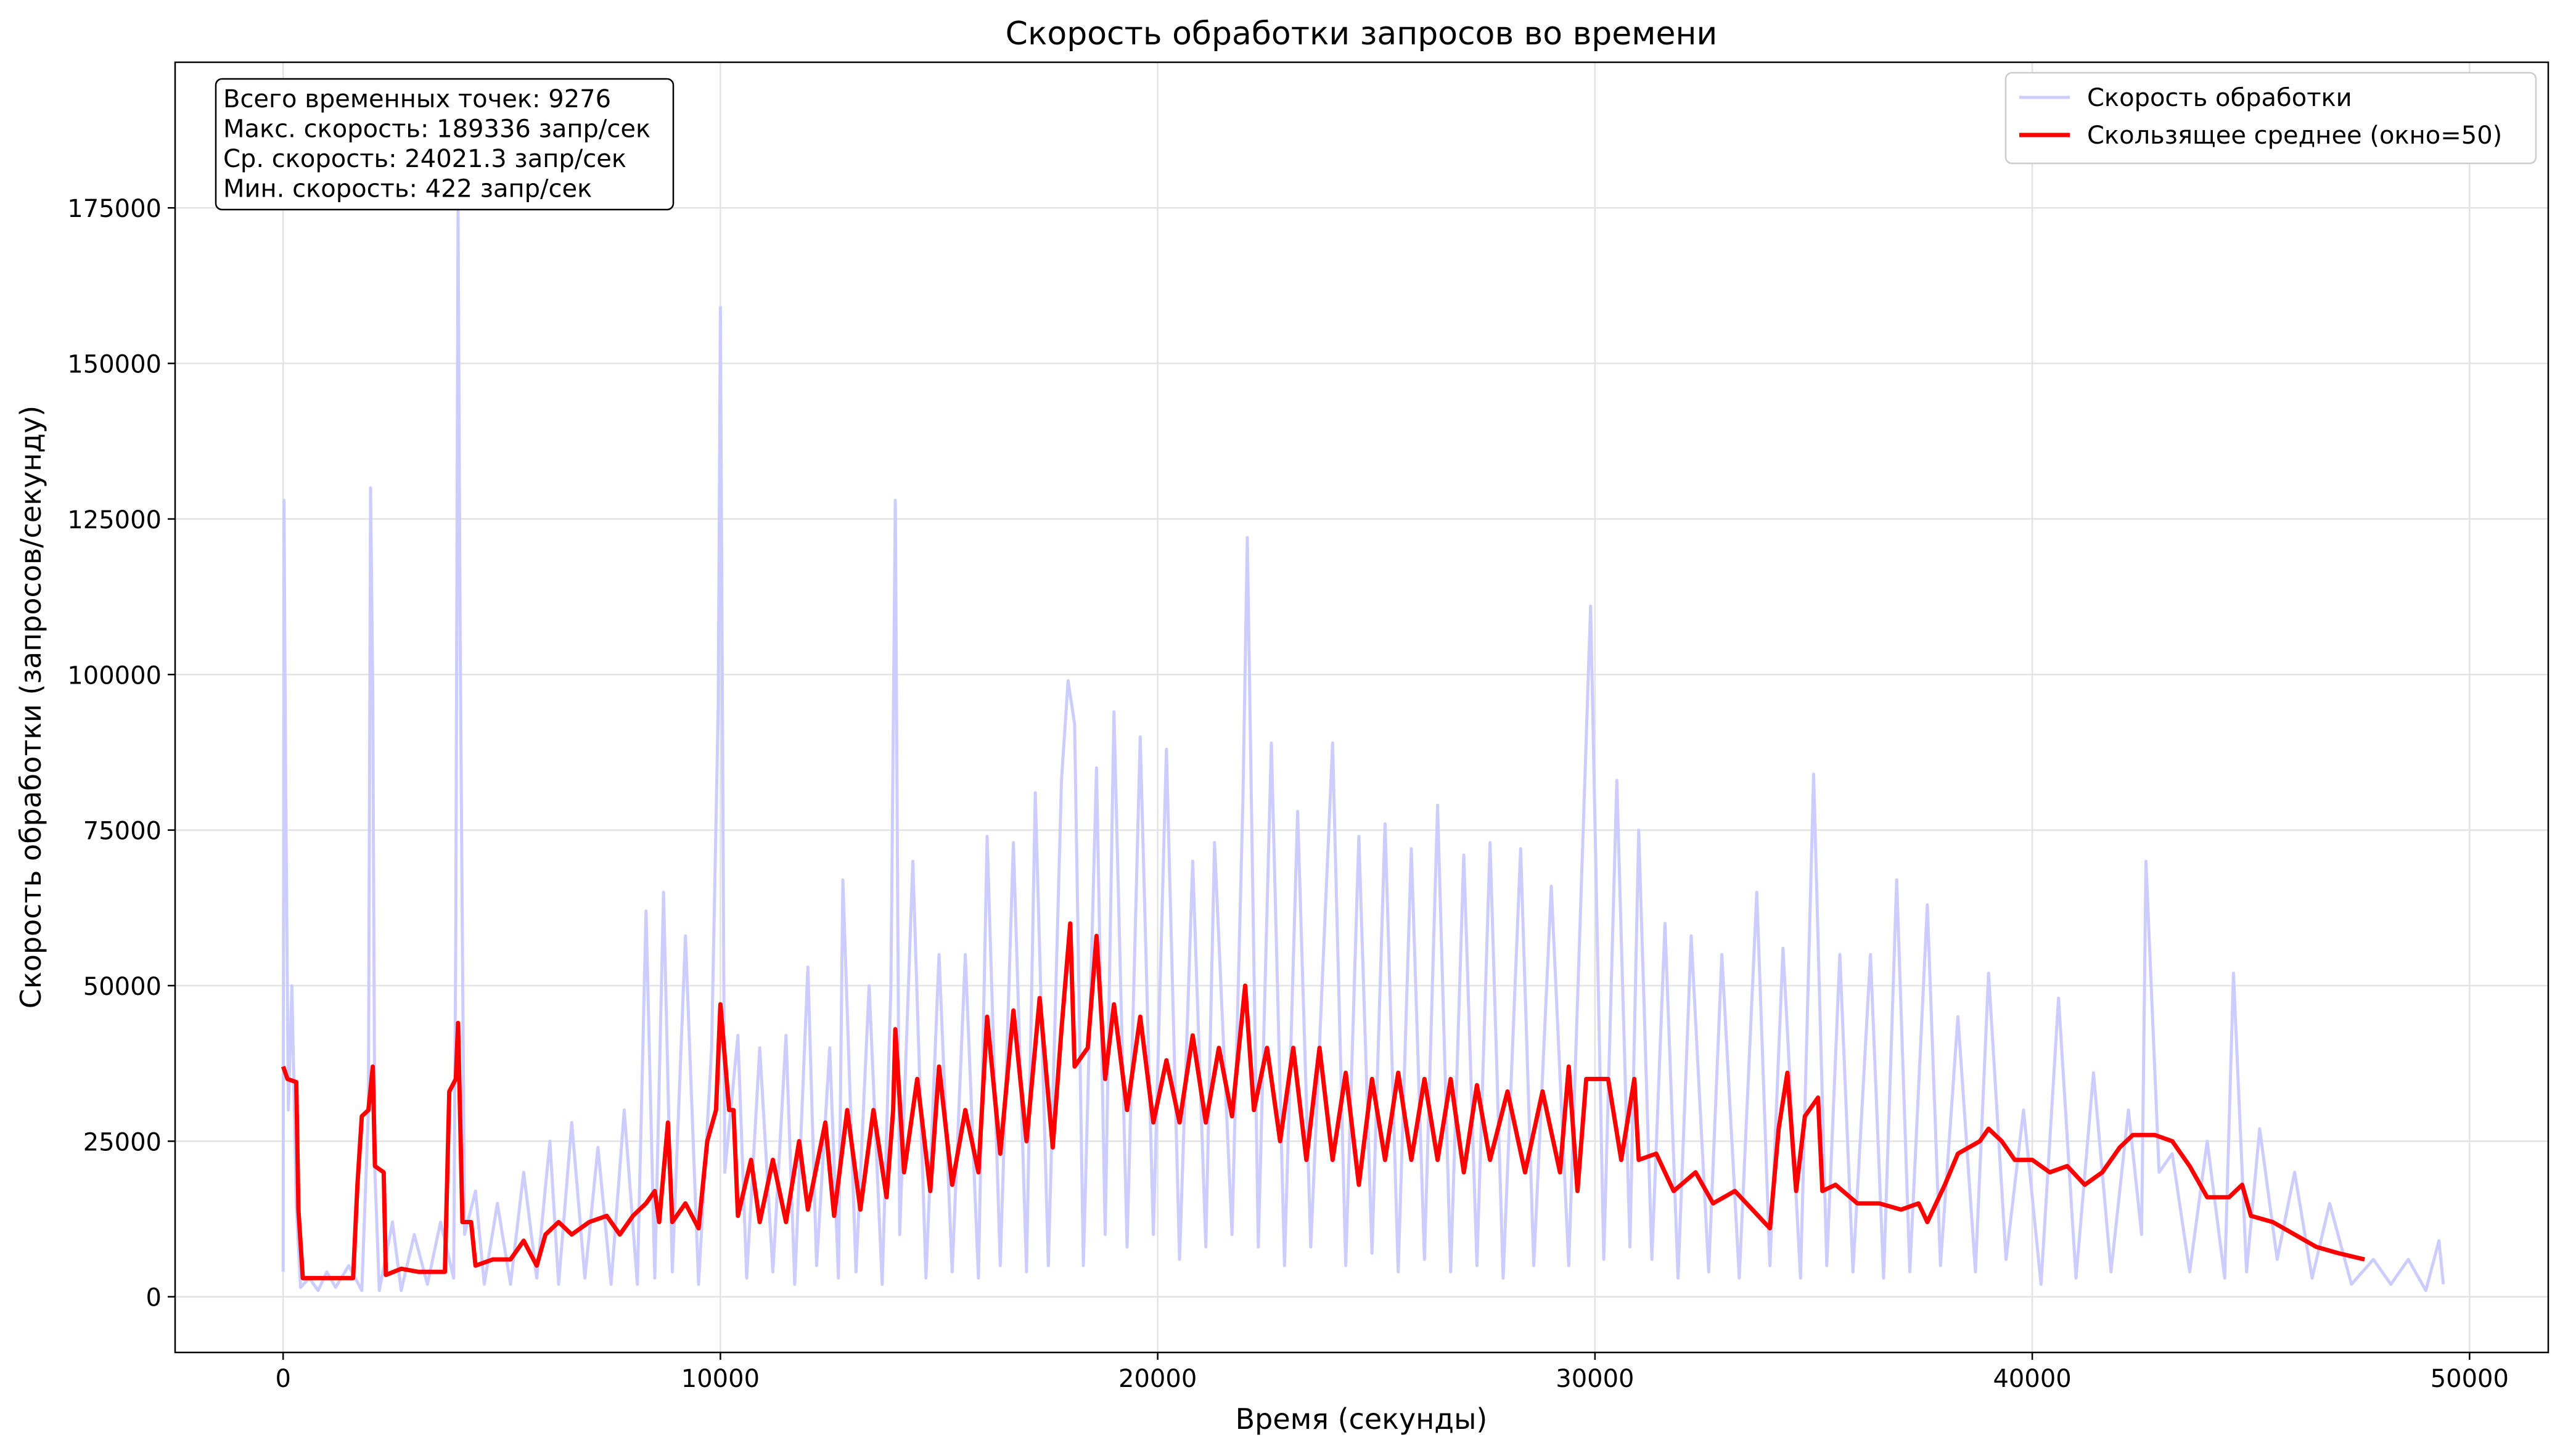  I want to click on x-axis-label: Время (секунды), so click(1362, 1419).